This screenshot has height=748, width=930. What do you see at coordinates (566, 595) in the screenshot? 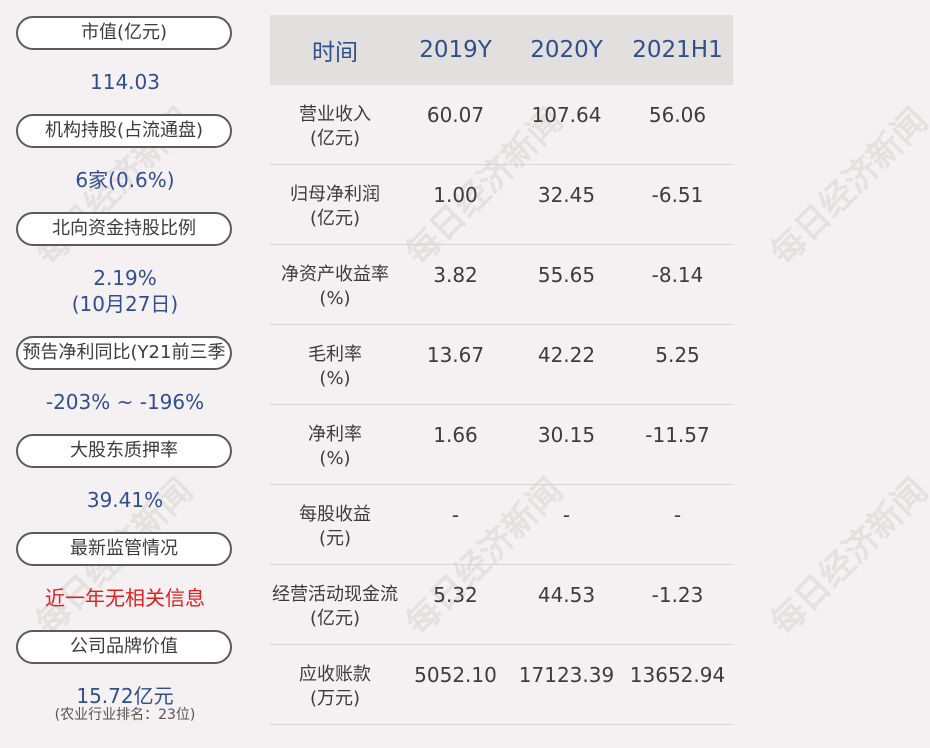
I see `cell-value: 44.53` at bounding box center [566, 595].